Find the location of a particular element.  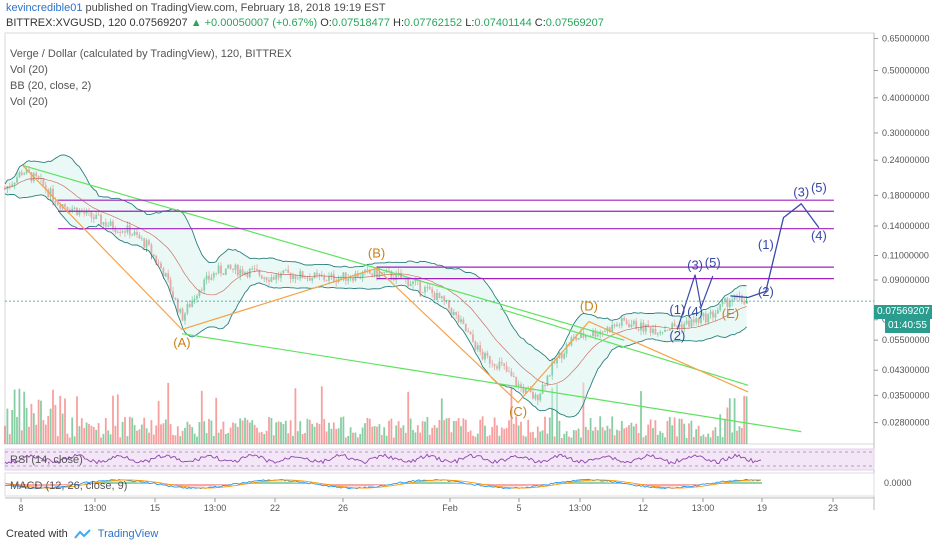

close-value: 0.07569207 is located at coordinates (574, 23).